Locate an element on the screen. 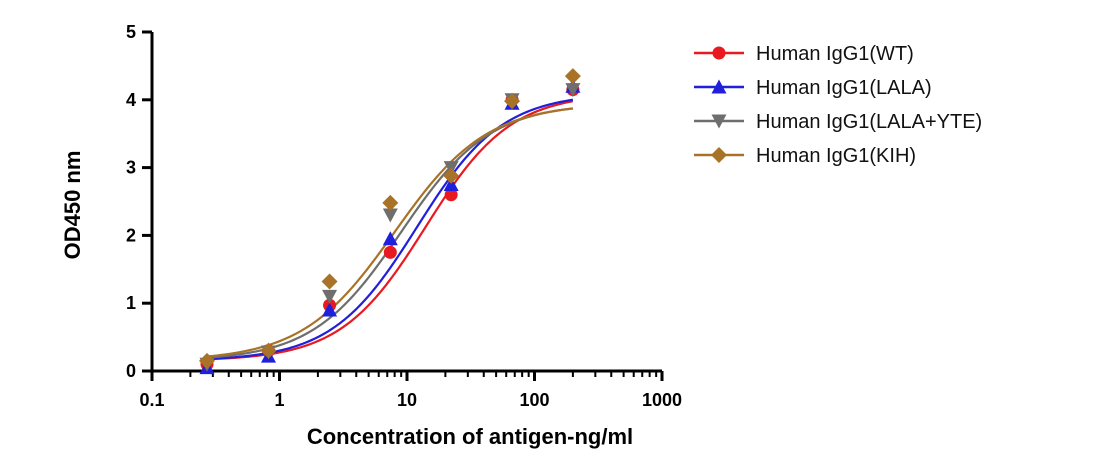  y-tick-label: 2 is located at coordinates (131, 235).